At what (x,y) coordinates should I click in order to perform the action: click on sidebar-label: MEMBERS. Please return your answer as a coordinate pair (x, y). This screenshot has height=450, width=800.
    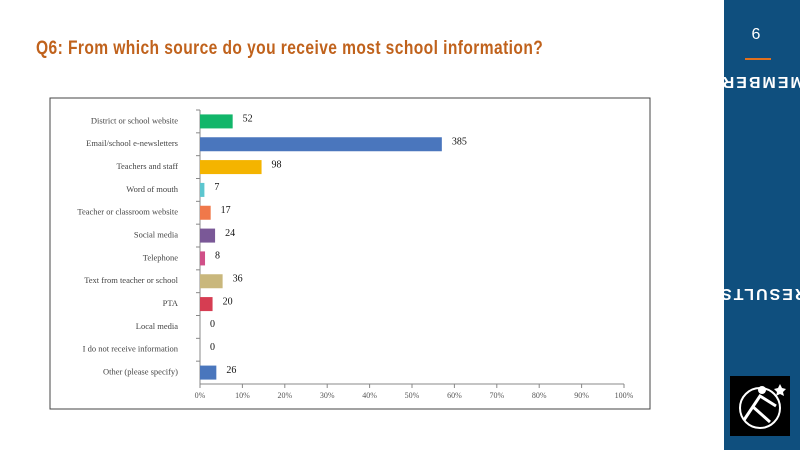
    Looking at the image, I should click on (762, 81).